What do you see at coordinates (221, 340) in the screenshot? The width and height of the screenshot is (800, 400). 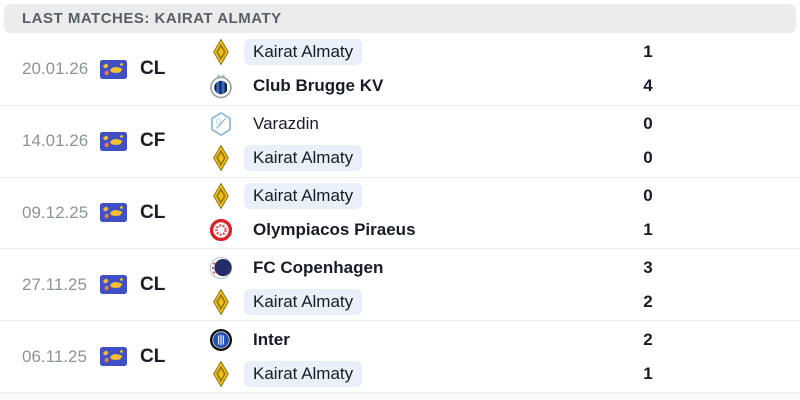 I see `inter-logo-icon` at bounding box center [221, 340].